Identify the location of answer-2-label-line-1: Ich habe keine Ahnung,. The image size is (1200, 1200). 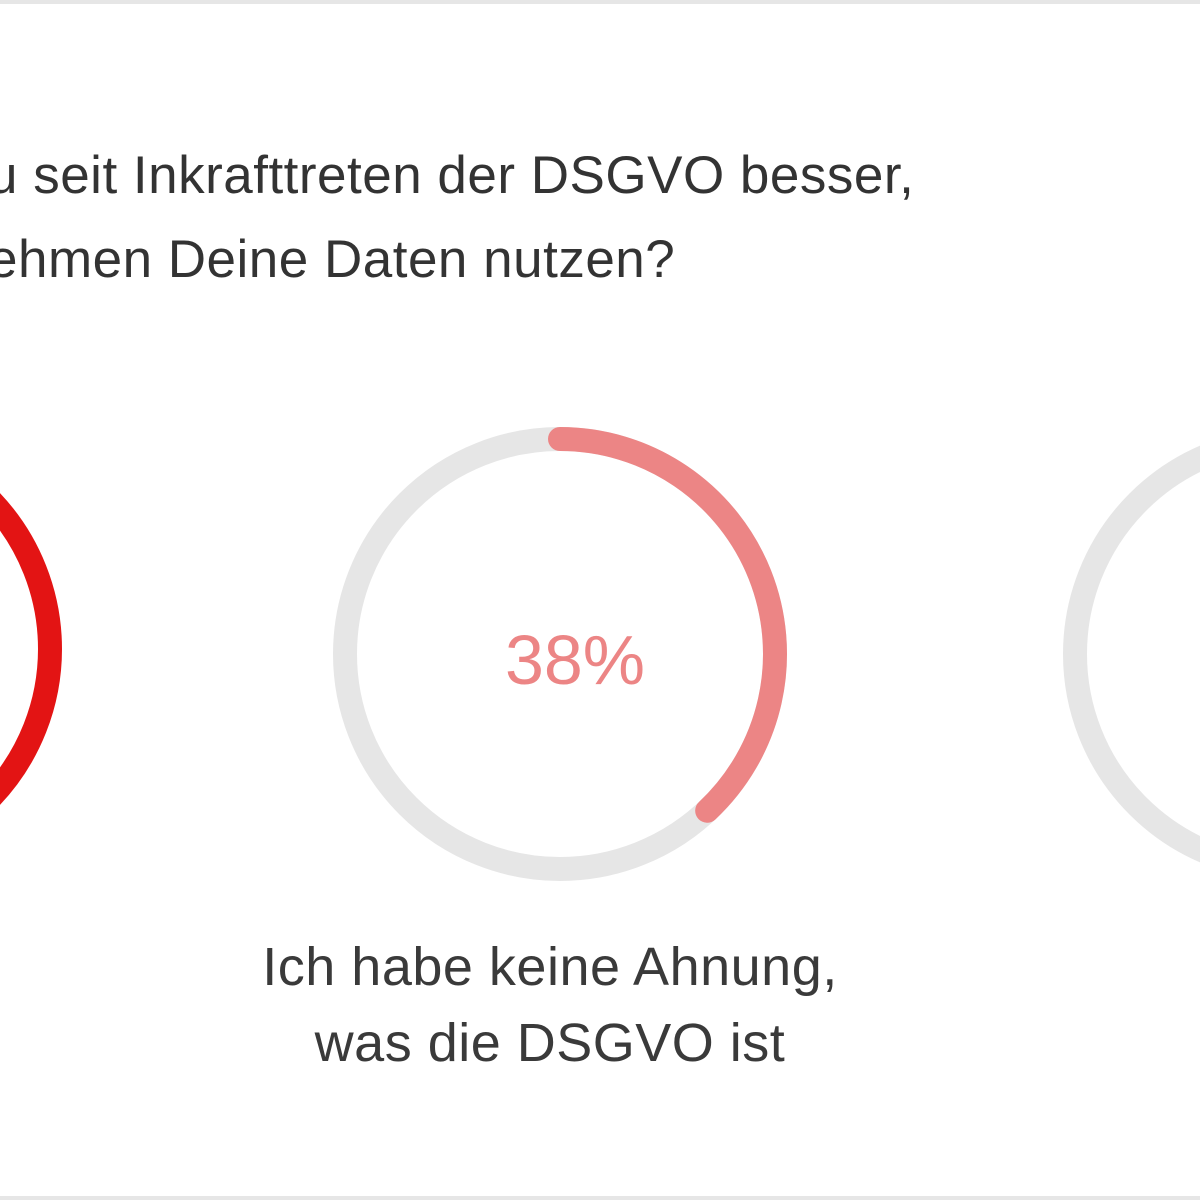
(550, 967).